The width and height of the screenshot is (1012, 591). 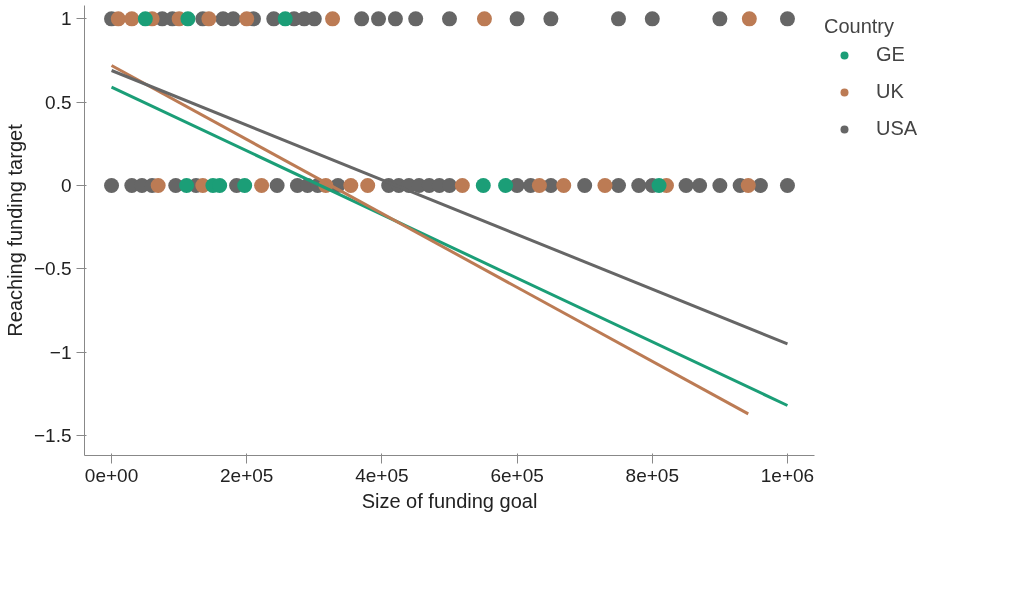 I want to click on y-tick-label: 0, so click(x=66, y=185).